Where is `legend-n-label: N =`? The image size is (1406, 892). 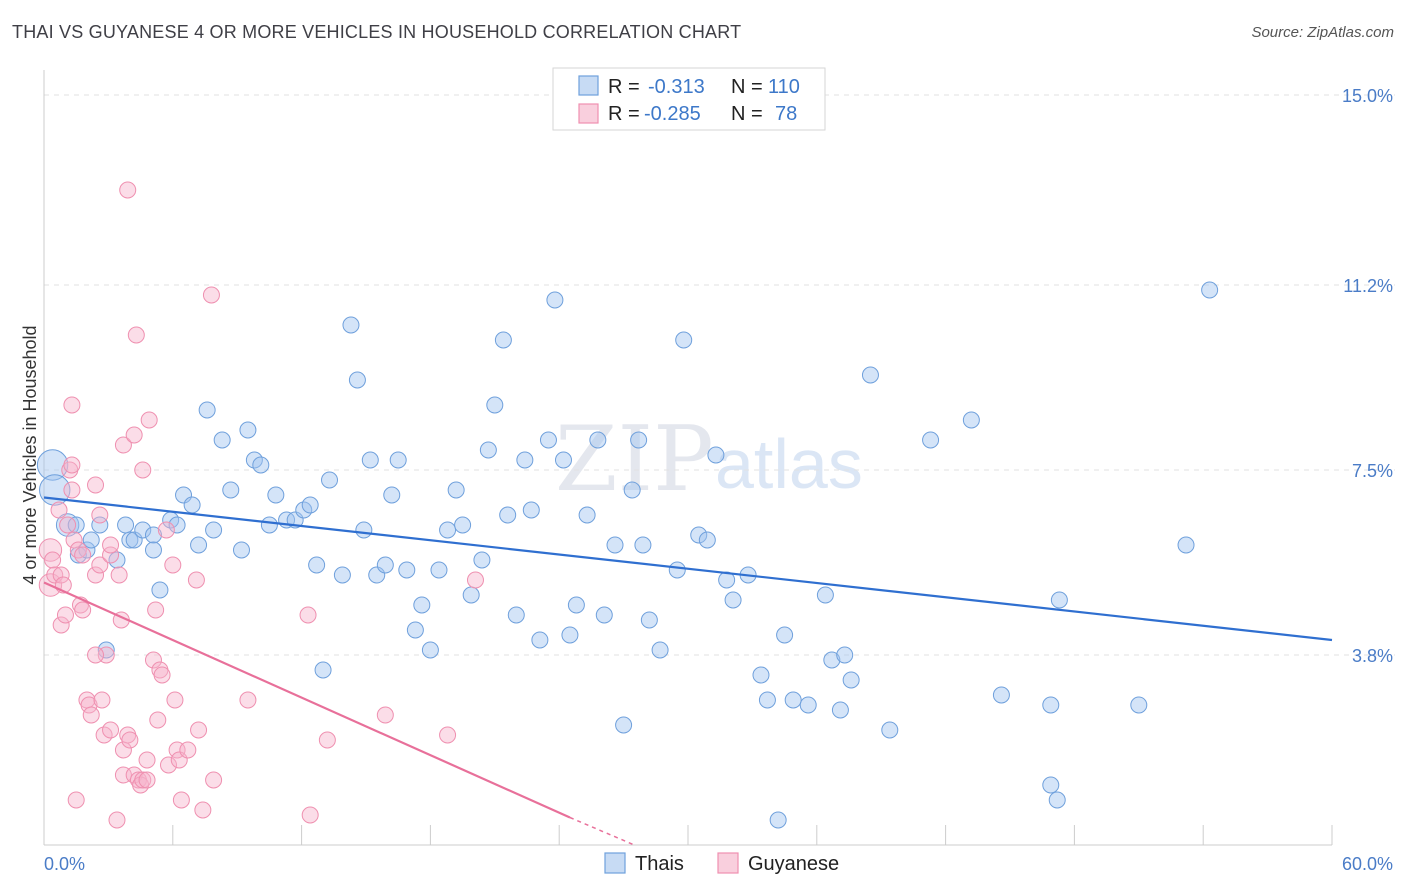 legend-n-label: N = is located at coordinates (747, 87).